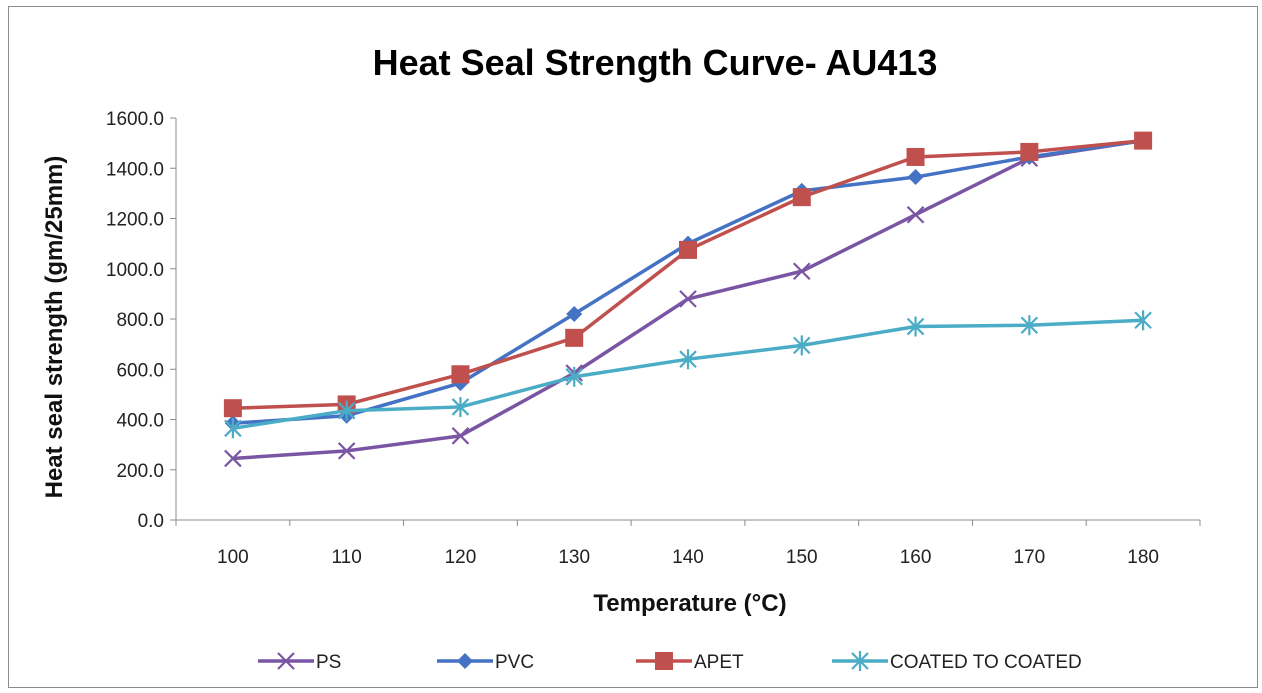 The height and width of the screenshot is (693, 1262). Describe the element at coordinates (233, 557) in the screenshot. I see `x-tick-label: 100` at that location.